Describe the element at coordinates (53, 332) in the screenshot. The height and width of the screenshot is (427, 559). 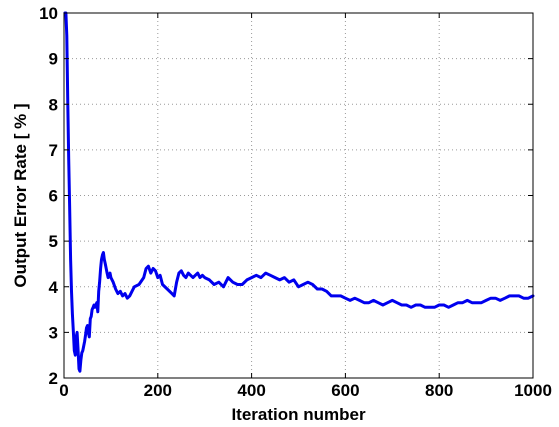
I see `y-tick-label: 3` at that location.